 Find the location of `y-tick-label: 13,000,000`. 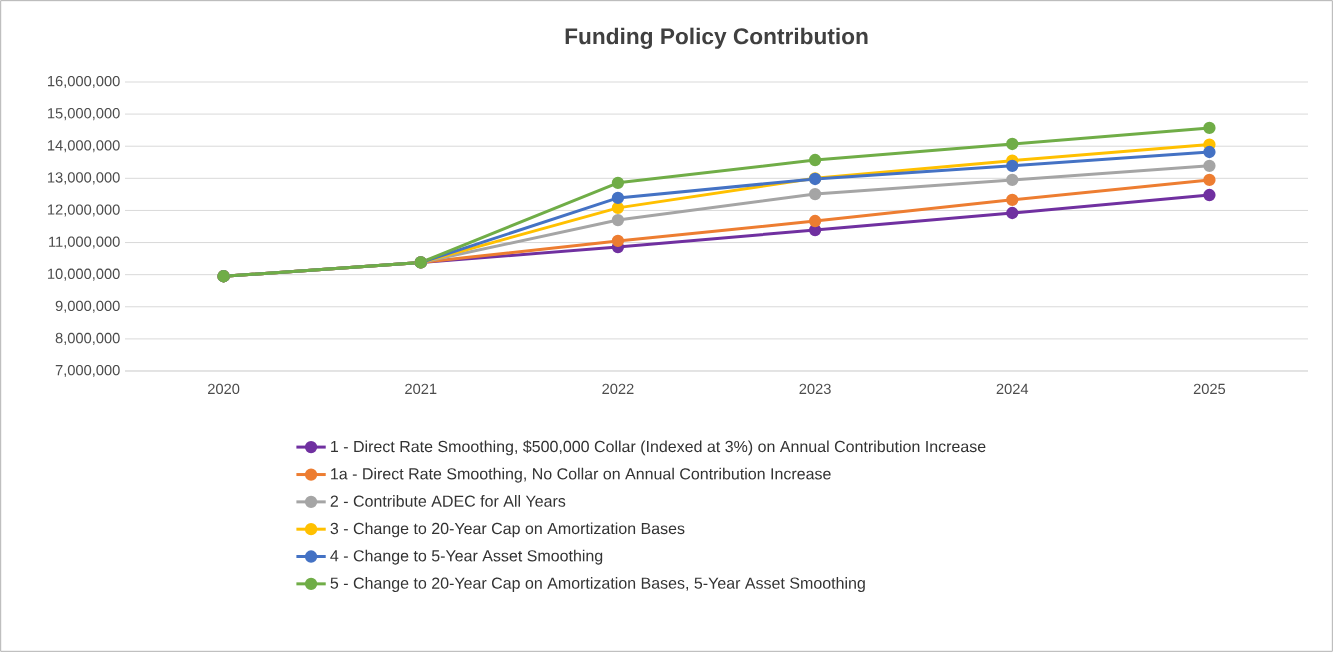

y-tick-label: 13,000,000 is located at coordinates (84, 178).